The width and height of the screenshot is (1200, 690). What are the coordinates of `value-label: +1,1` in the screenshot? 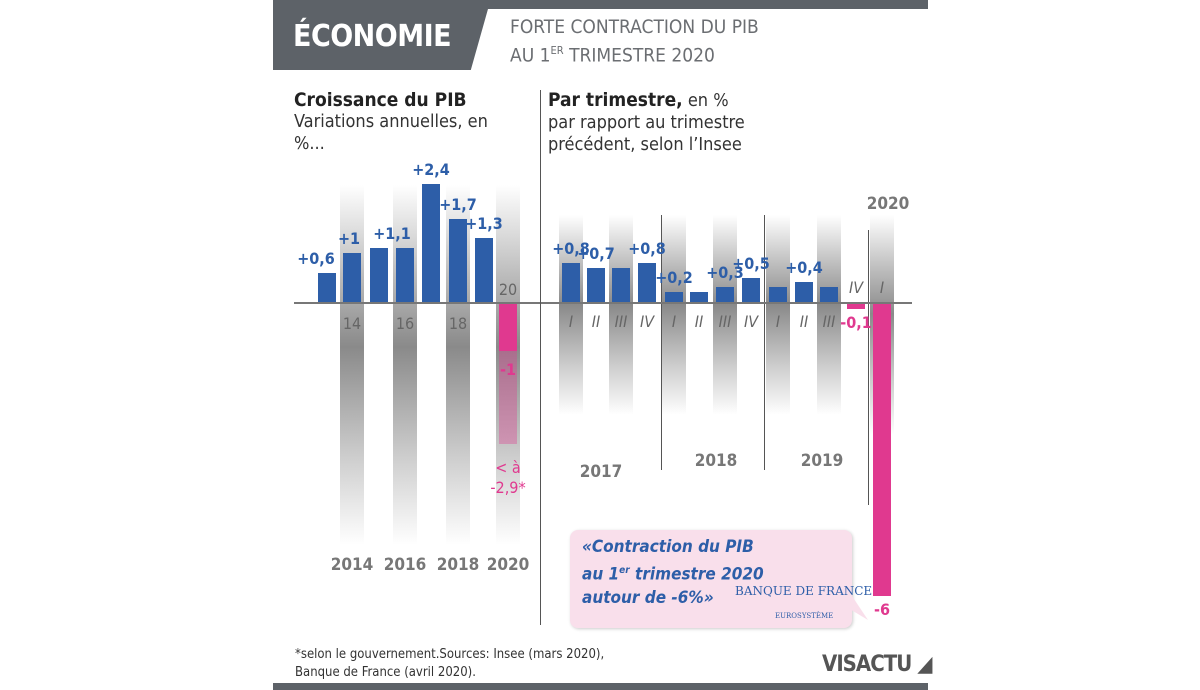 It's located at (392, 234).